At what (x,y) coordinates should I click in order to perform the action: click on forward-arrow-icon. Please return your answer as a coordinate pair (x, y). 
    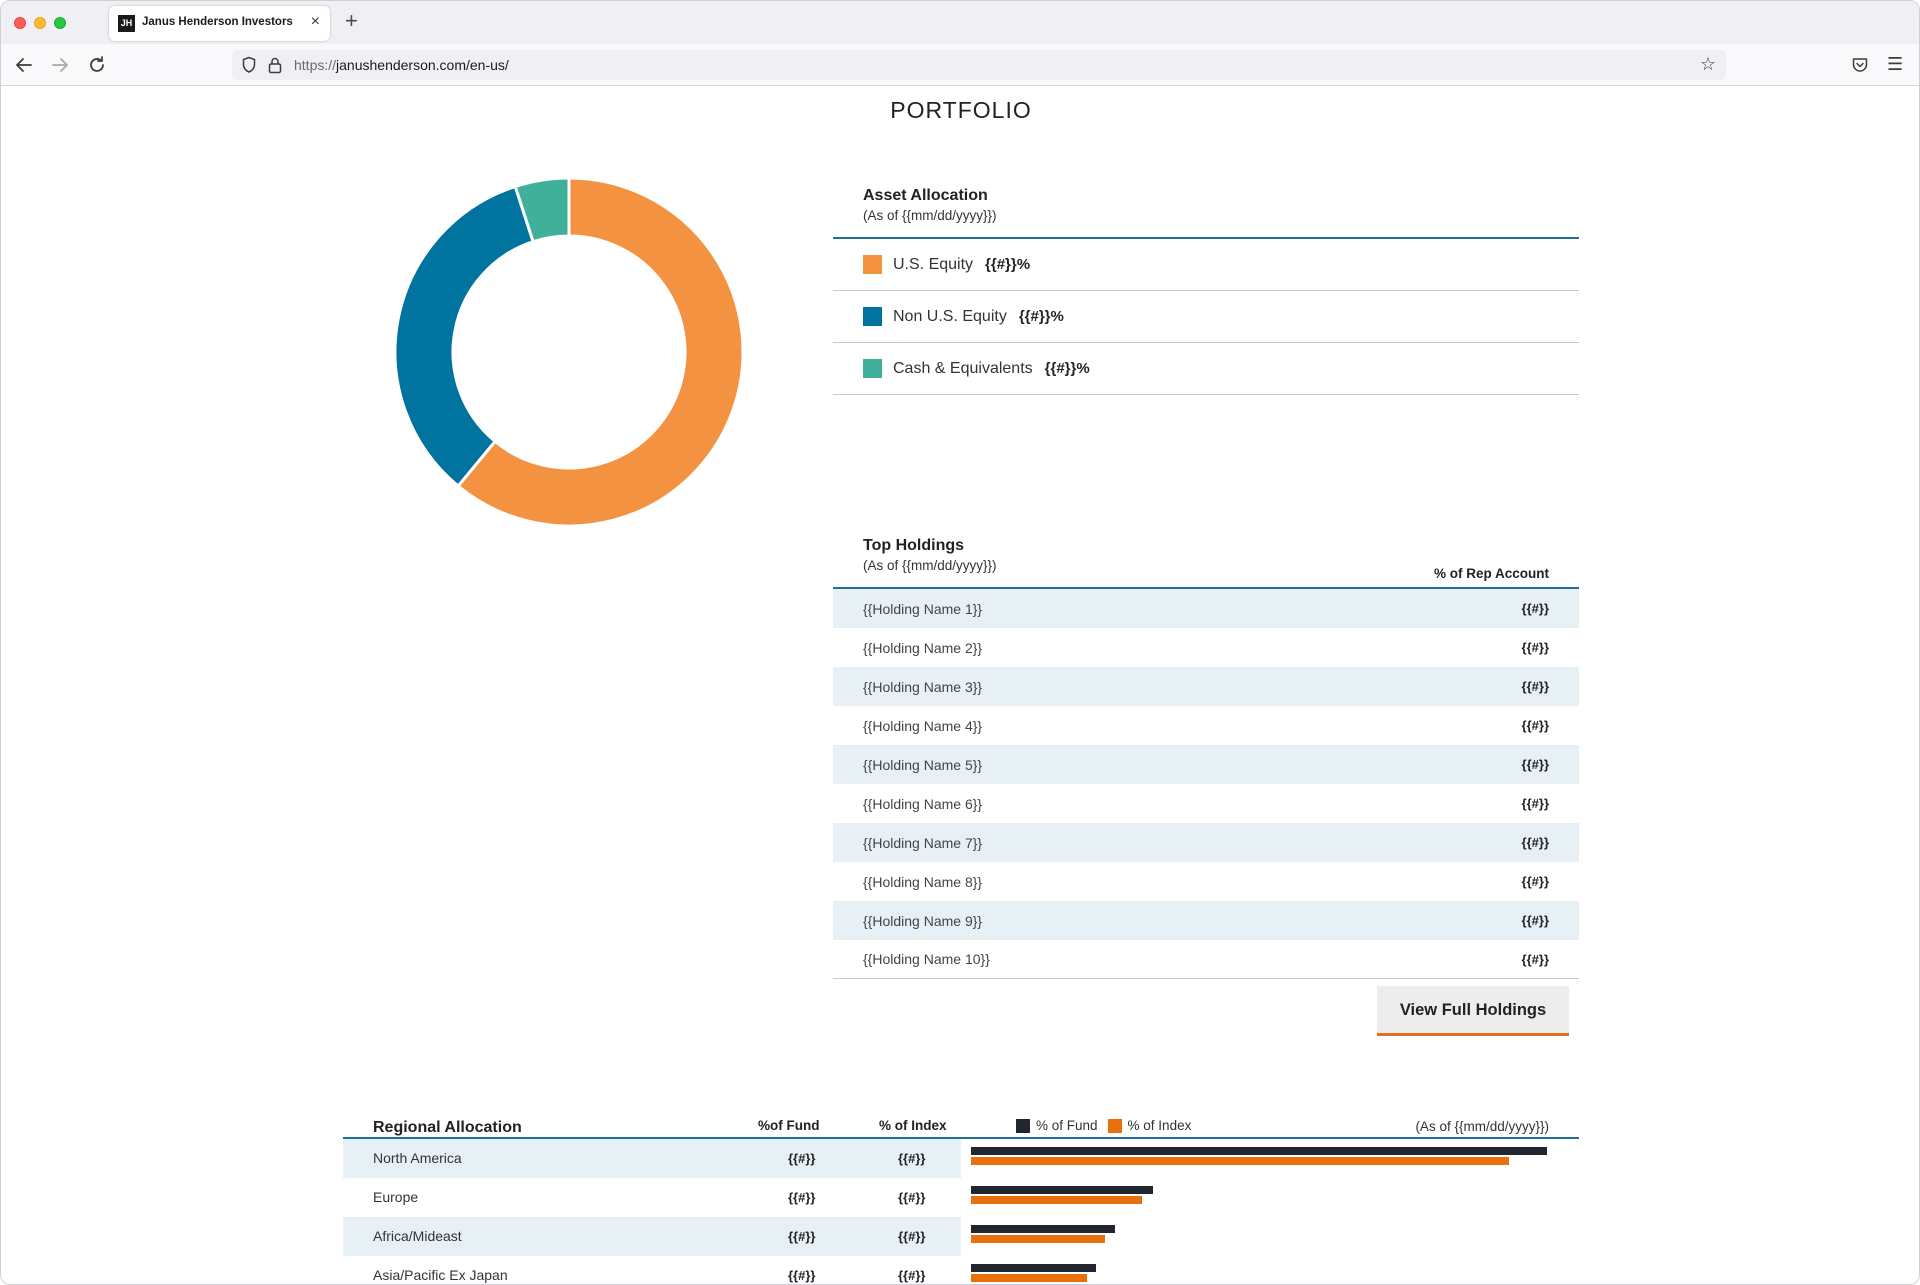
    Looking at the image, I should click on (60, 65).